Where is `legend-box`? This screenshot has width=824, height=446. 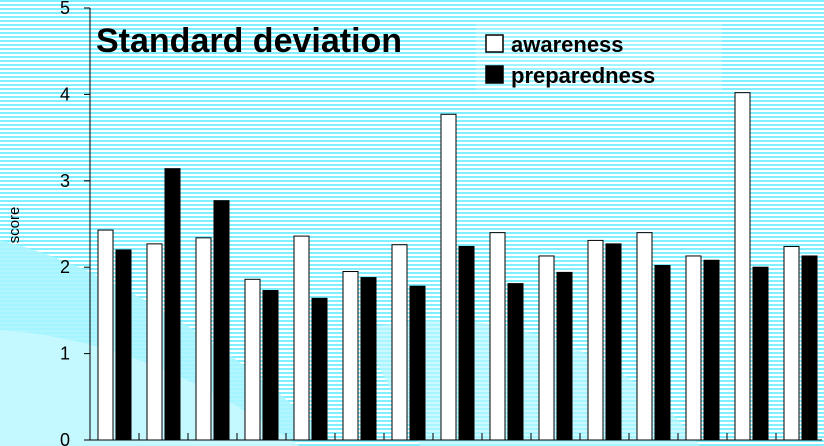
legend-box is located at coordinates (599, 57).